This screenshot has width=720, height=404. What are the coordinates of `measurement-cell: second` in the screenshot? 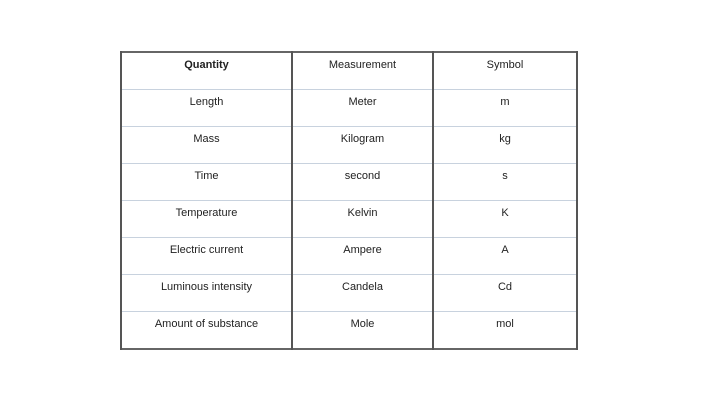 It's located at (362, 182).